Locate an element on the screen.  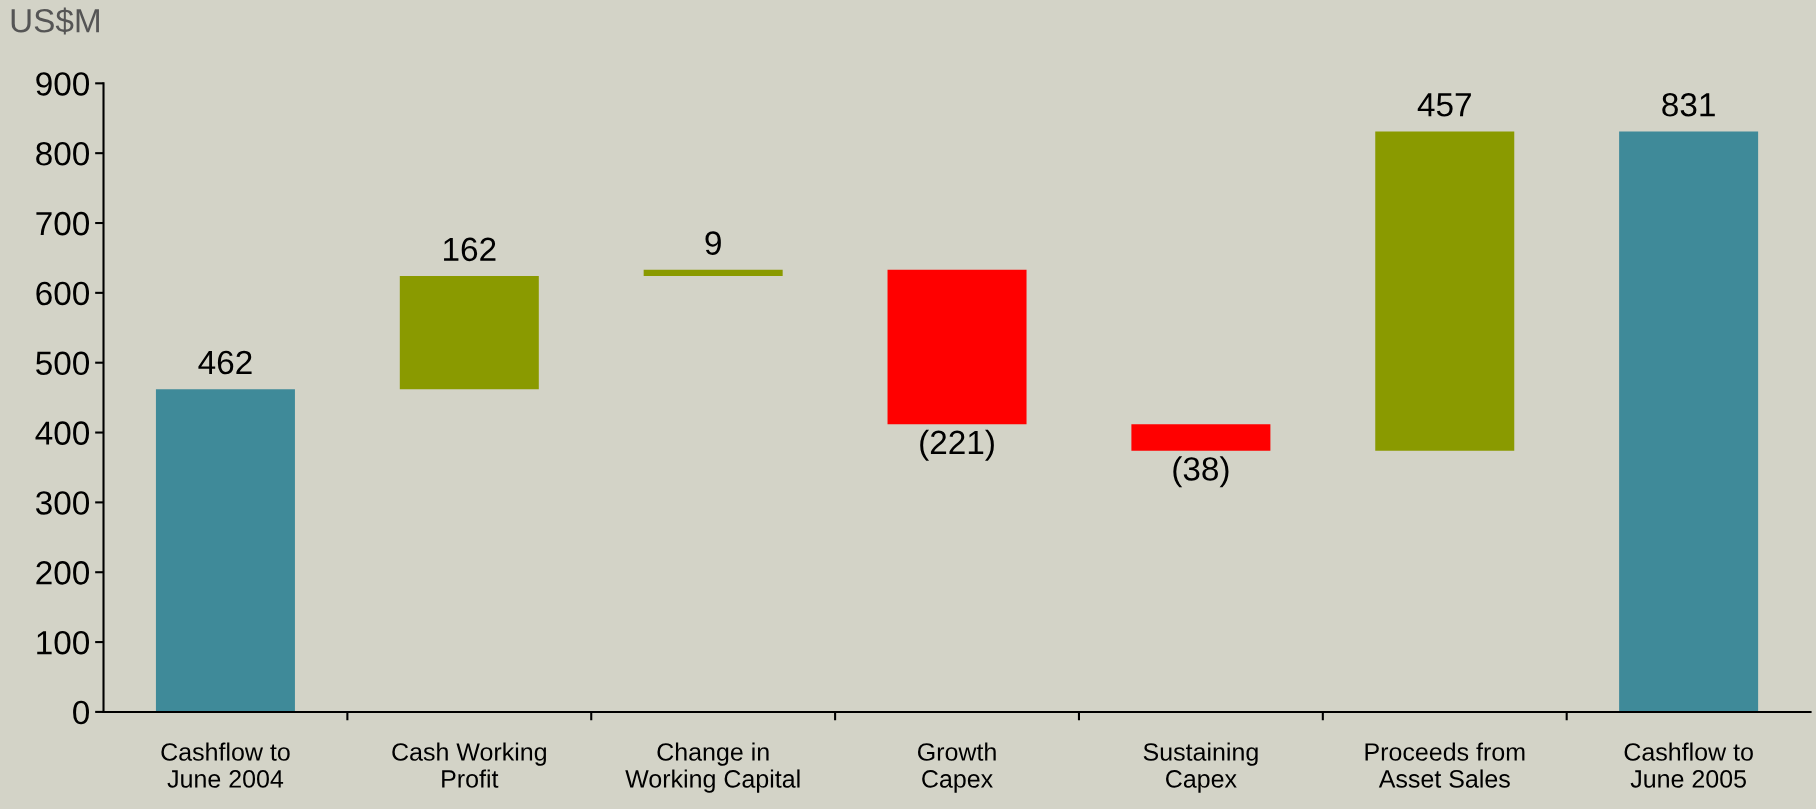
x-tick-label: Cashflow to June 2005 is located at coordinates (1688, 765).